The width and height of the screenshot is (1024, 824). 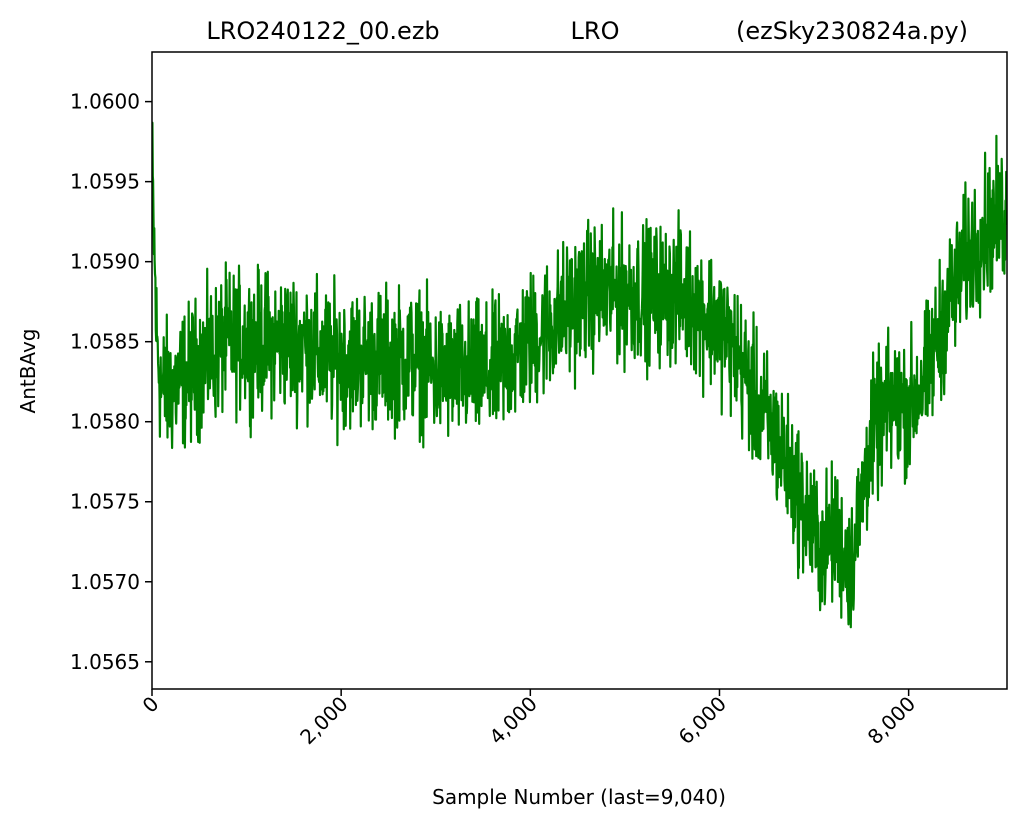 What do you see at coordinates (105, 662) in the screenshot?
I see `y-tick-label: 1.0565` at bounding box center [105, 662].